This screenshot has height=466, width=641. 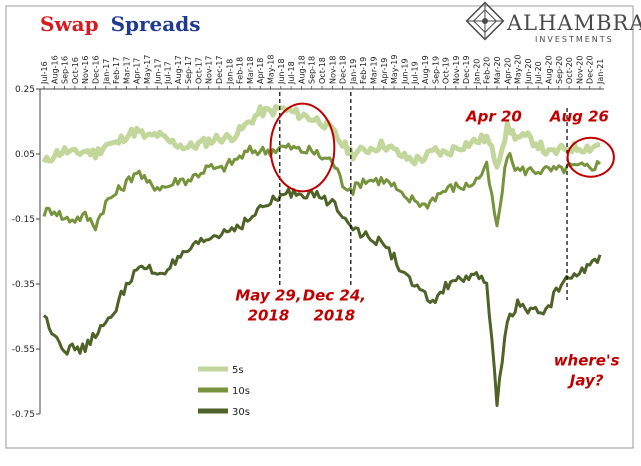 What do you see at coordinates (137, 71) in the screenshot?
I see `x-tick-label-9: Apr-17` at bounding box center [137, 71].